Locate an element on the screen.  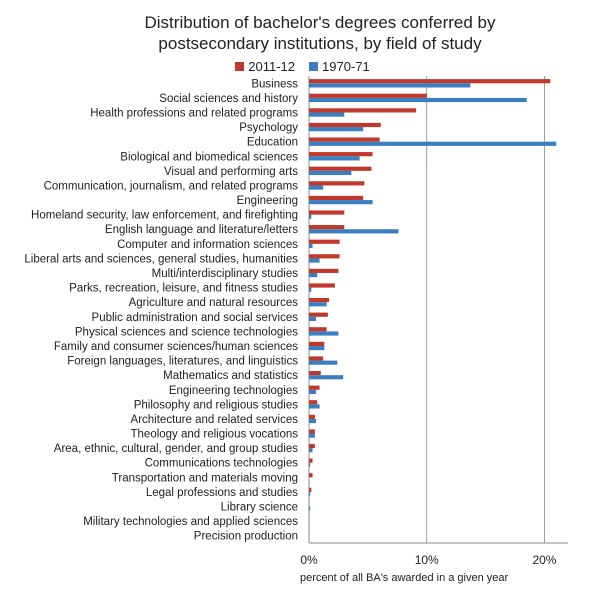
category-label-education: Education is located at coordinates (272, 143).